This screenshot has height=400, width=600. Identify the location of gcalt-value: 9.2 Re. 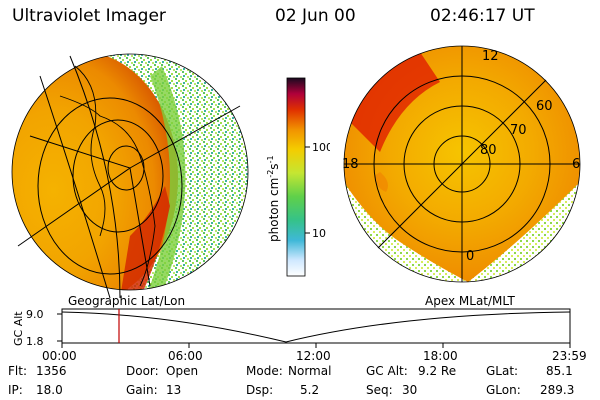
(437, 371).